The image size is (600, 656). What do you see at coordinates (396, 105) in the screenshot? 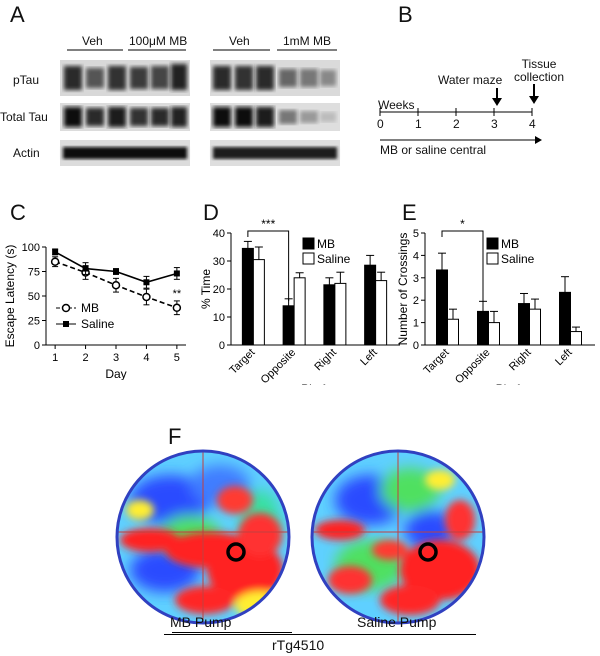
I see `timeline-weeks-label: Weeks` at bounding box center [396, 105].